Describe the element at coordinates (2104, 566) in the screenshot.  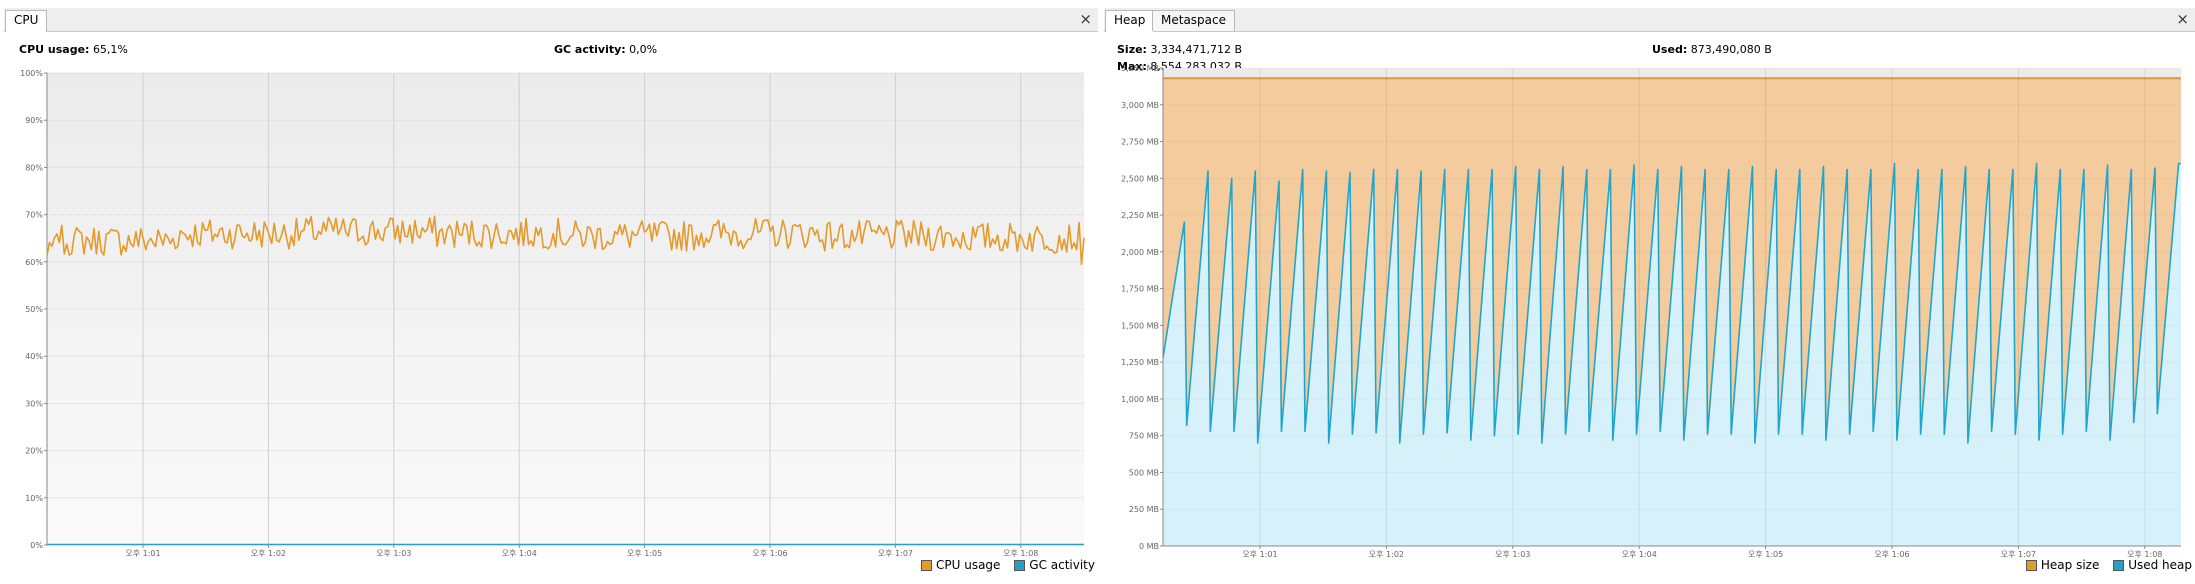
I see `heap-legend: Heap size Used heap` at that location.